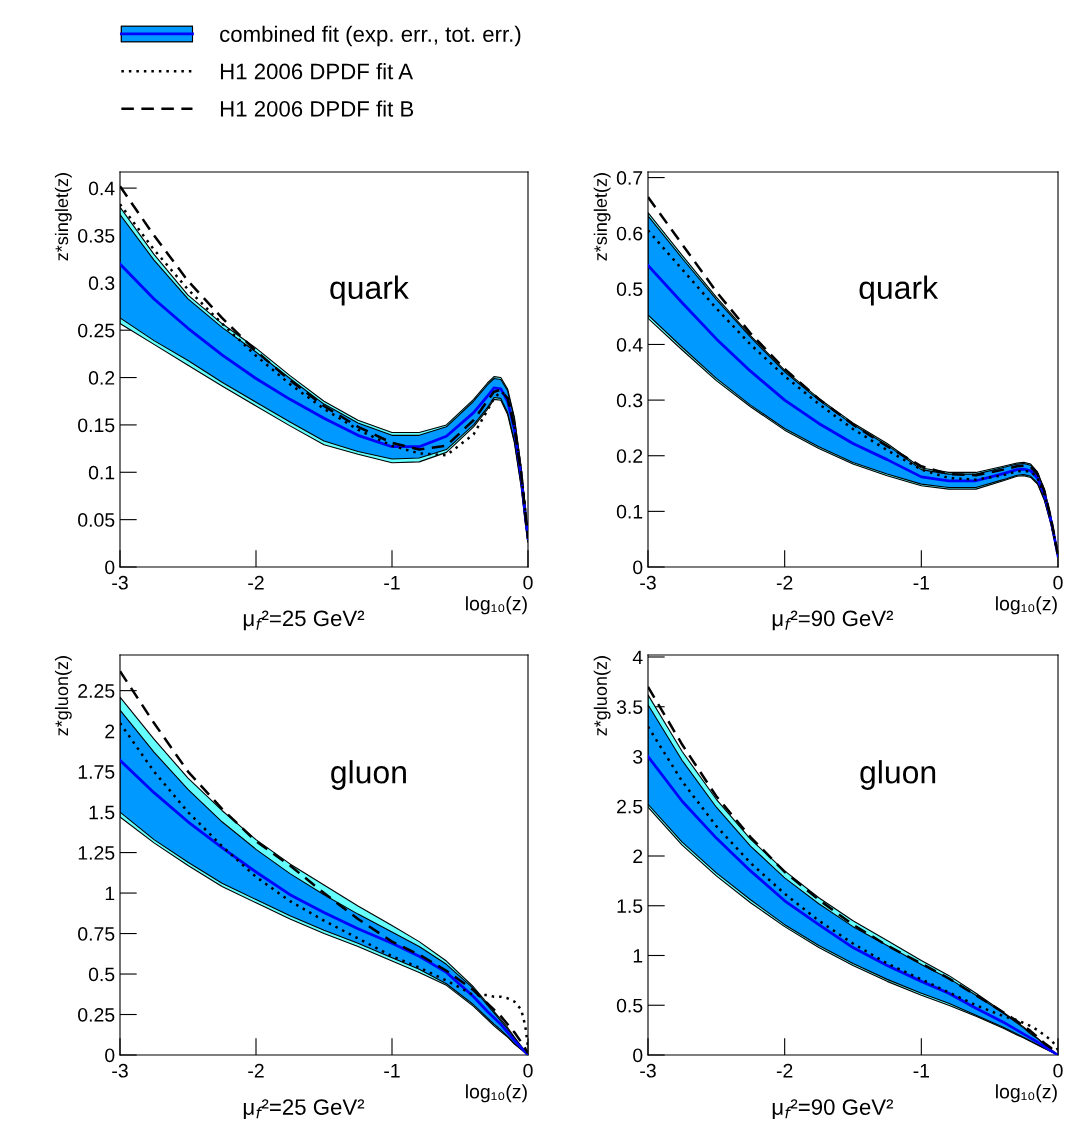 The width and height of the screenshot is (1067, 1131). Describe the element at coordinates (96, 425) in the screenshot. I see `y-tick-label: 0.15` at that location.